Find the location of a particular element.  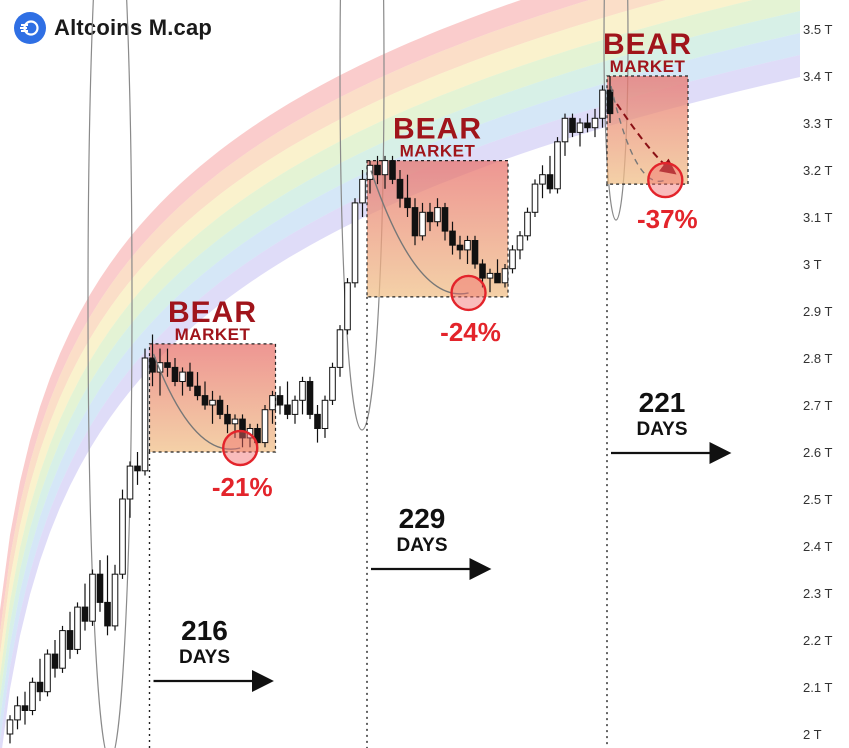

y-tick-label: 2.2 T is located at coordinates (817, 640).